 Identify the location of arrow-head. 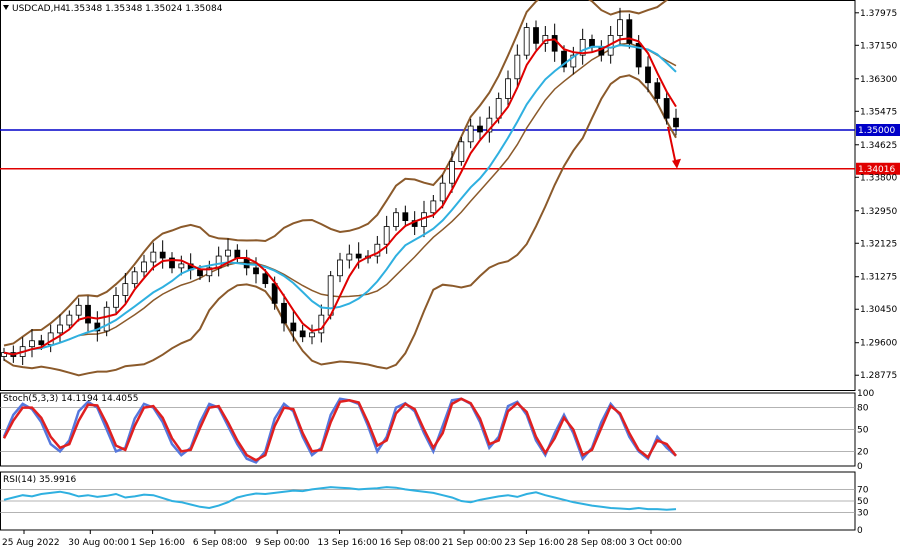
(676, 163).